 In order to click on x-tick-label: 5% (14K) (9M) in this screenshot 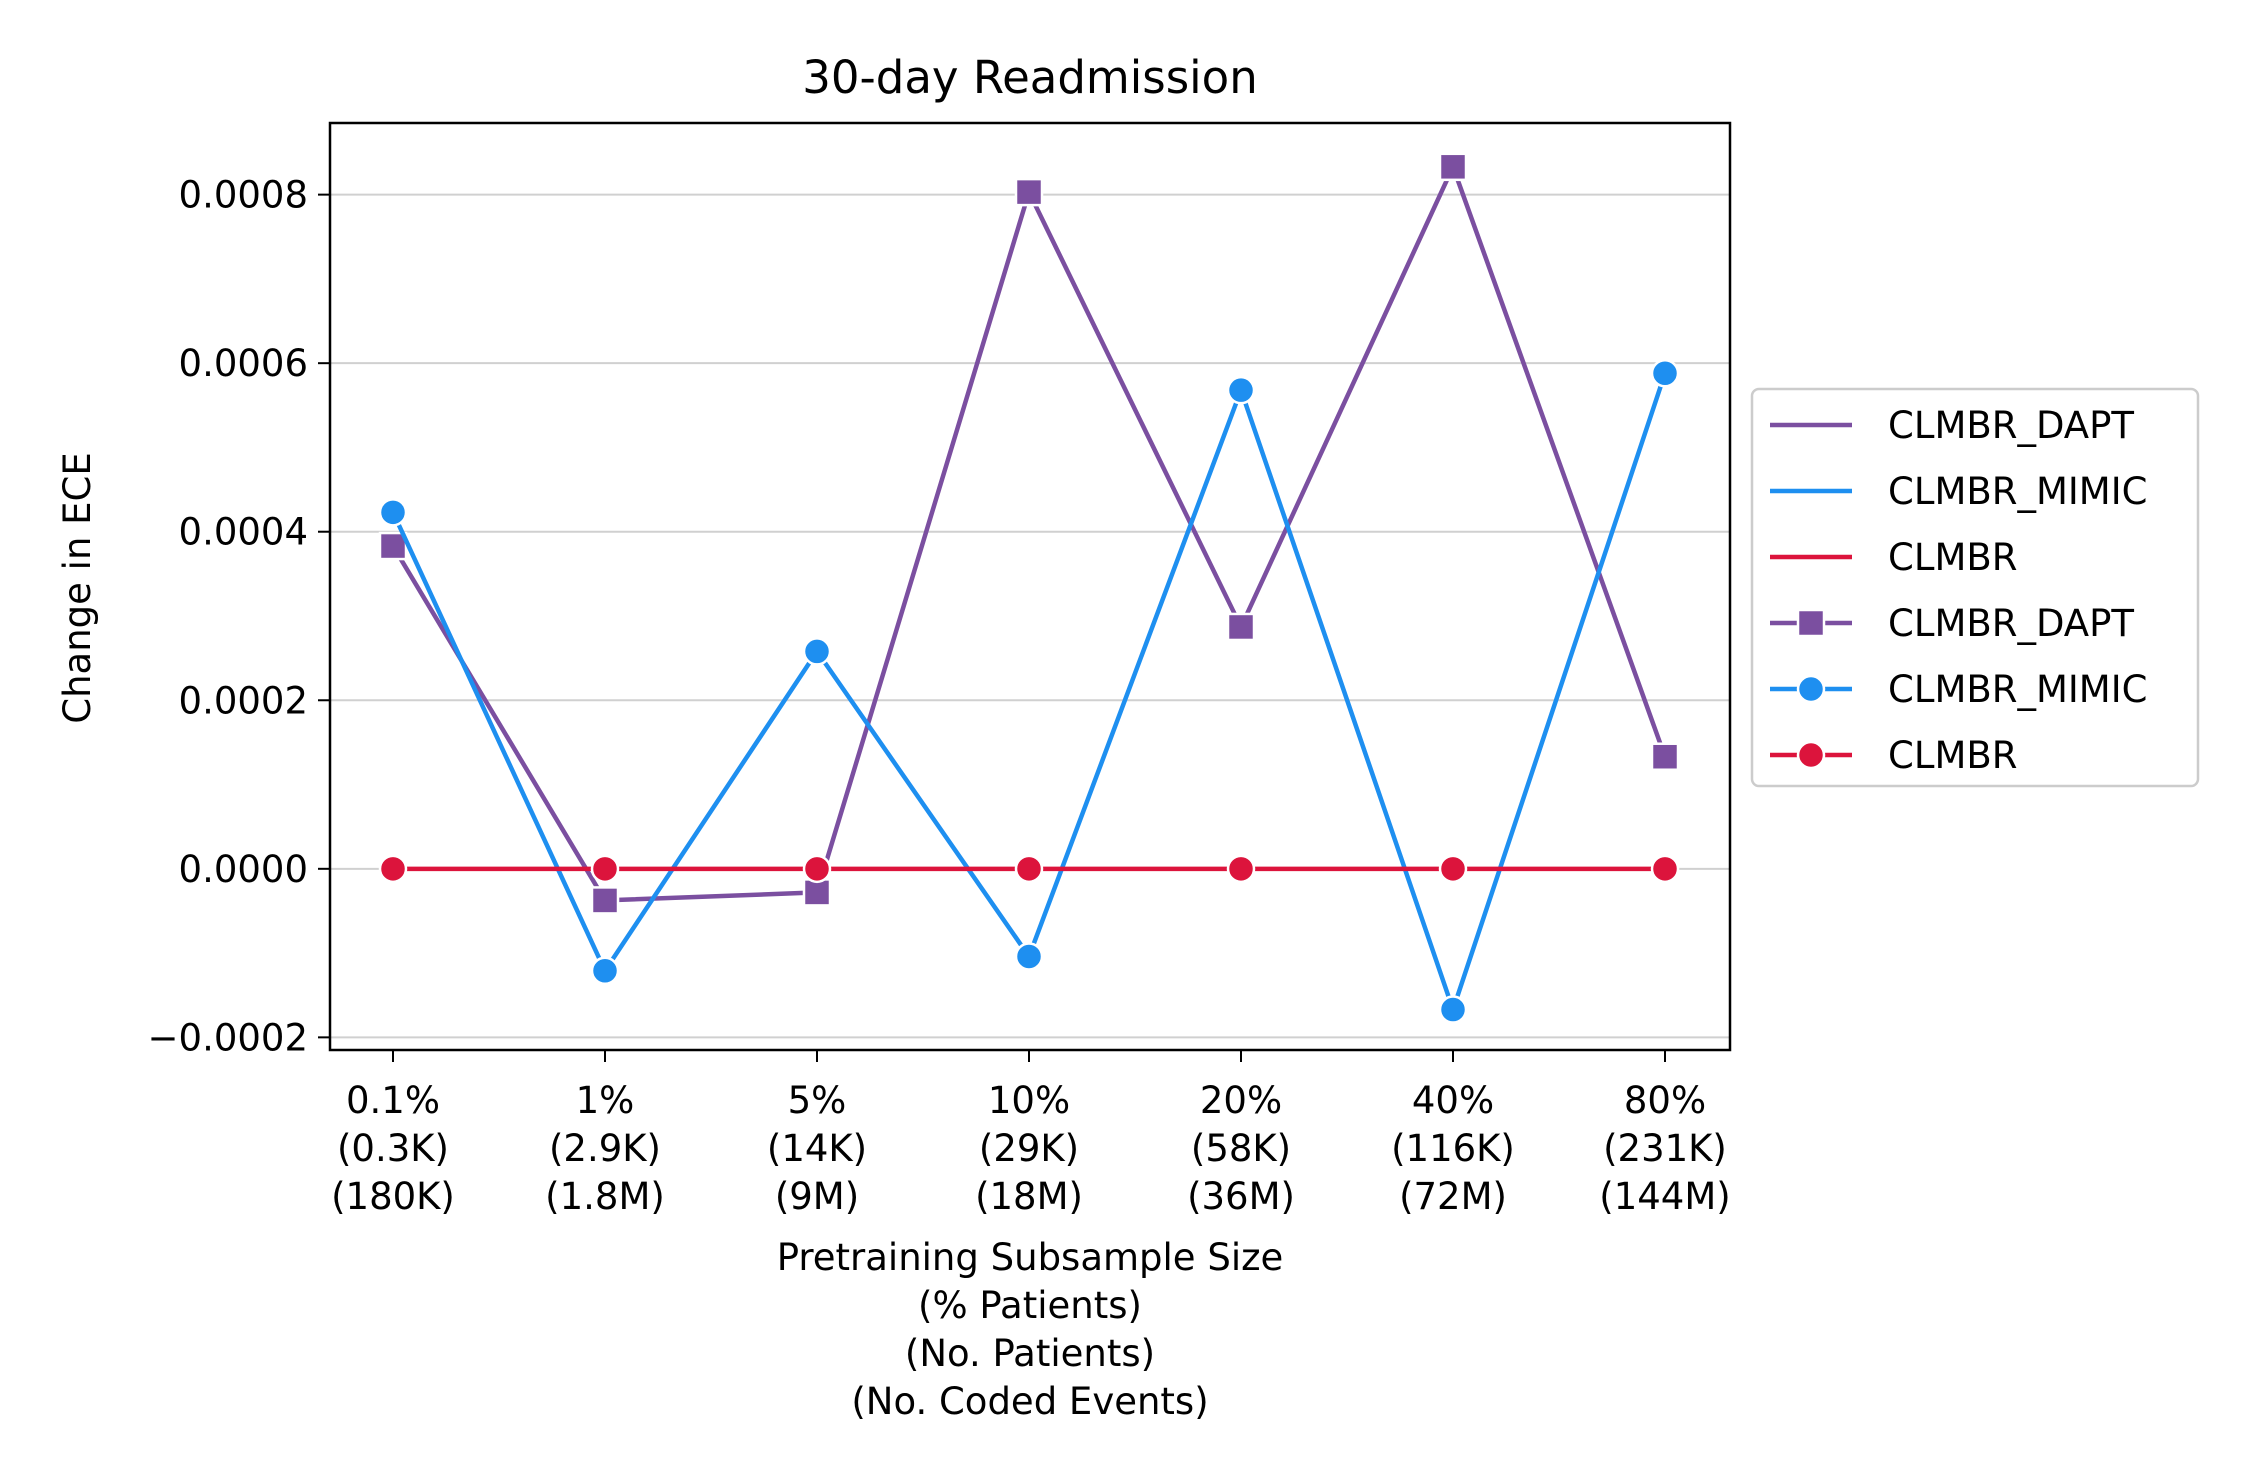, I will do `click(817, 1148)`.